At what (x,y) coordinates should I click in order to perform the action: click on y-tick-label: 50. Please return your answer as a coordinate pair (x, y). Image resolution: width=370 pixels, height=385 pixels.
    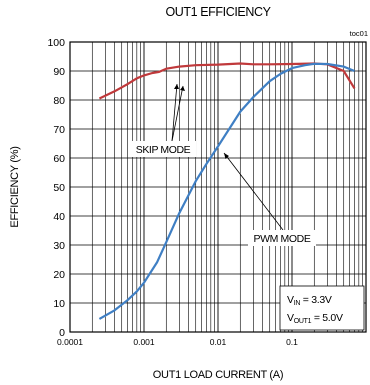
    Looking at the image, I should click on (59, 188).